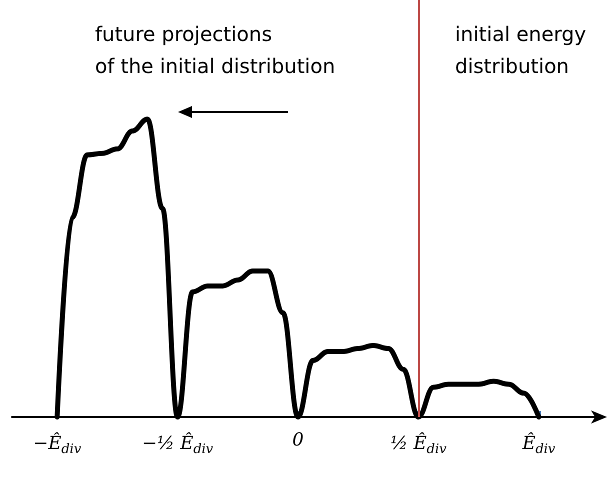 The height and width of the screenshot is (491, 609). What do you see at coordinates (520, 50) in the screenshot?
I see `text: initial energy distribution` at bounding box center [520, 50].